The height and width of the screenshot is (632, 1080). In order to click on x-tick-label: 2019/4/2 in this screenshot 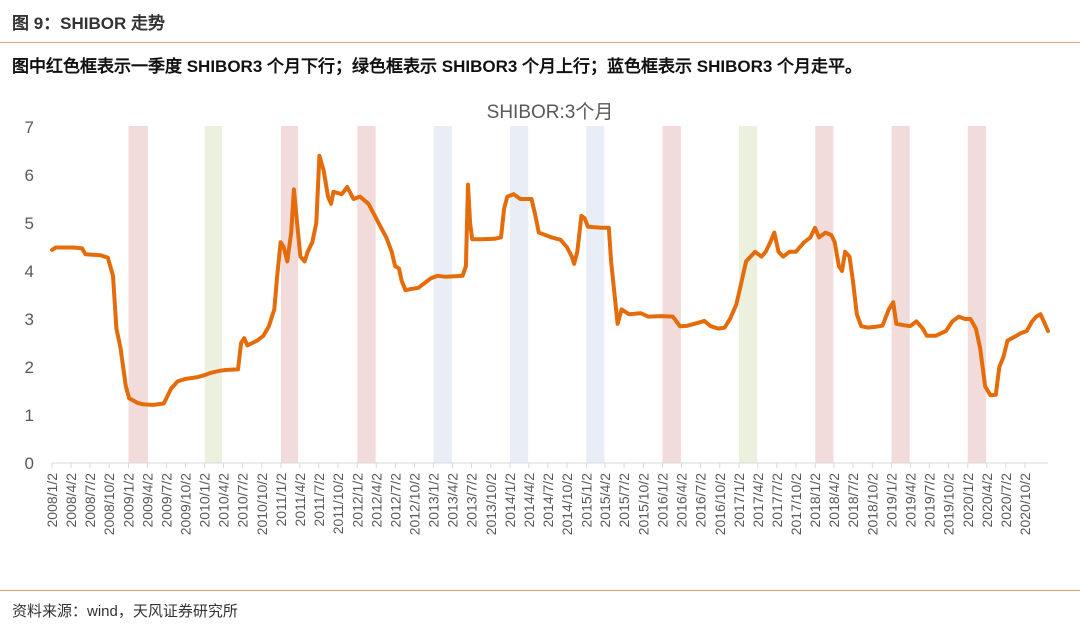, I will do `click(910, 500)`.